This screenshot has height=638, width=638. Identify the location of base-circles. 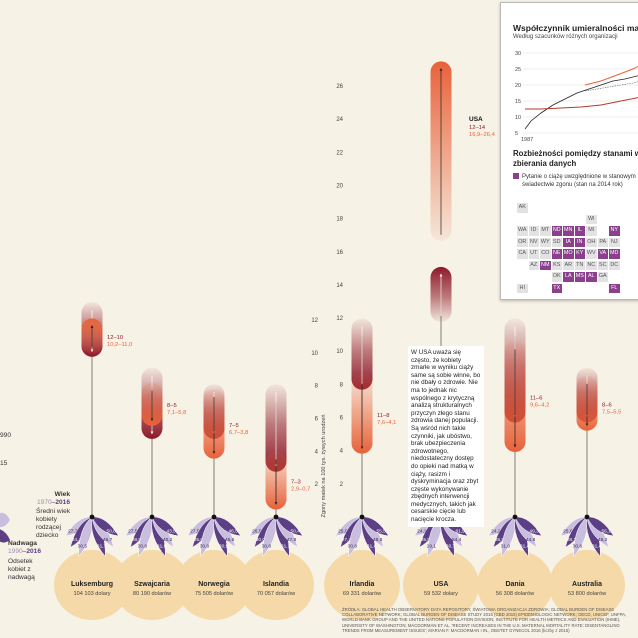
(339, 585).